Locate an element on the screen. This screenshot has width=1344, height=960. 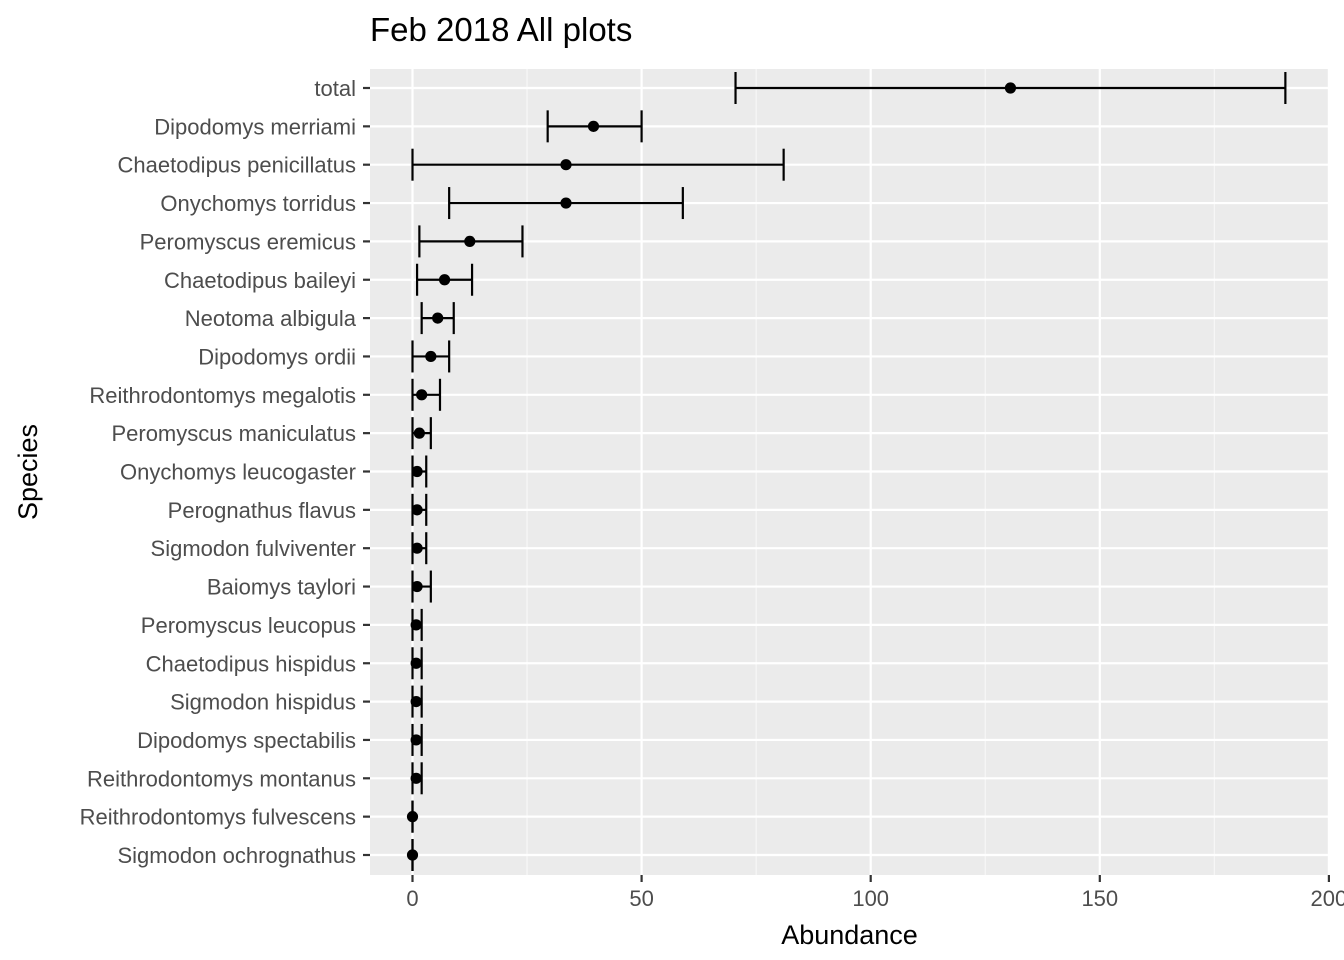
y-tick-label: Sigmodon fulviventer is located at coordinates (253, 548).